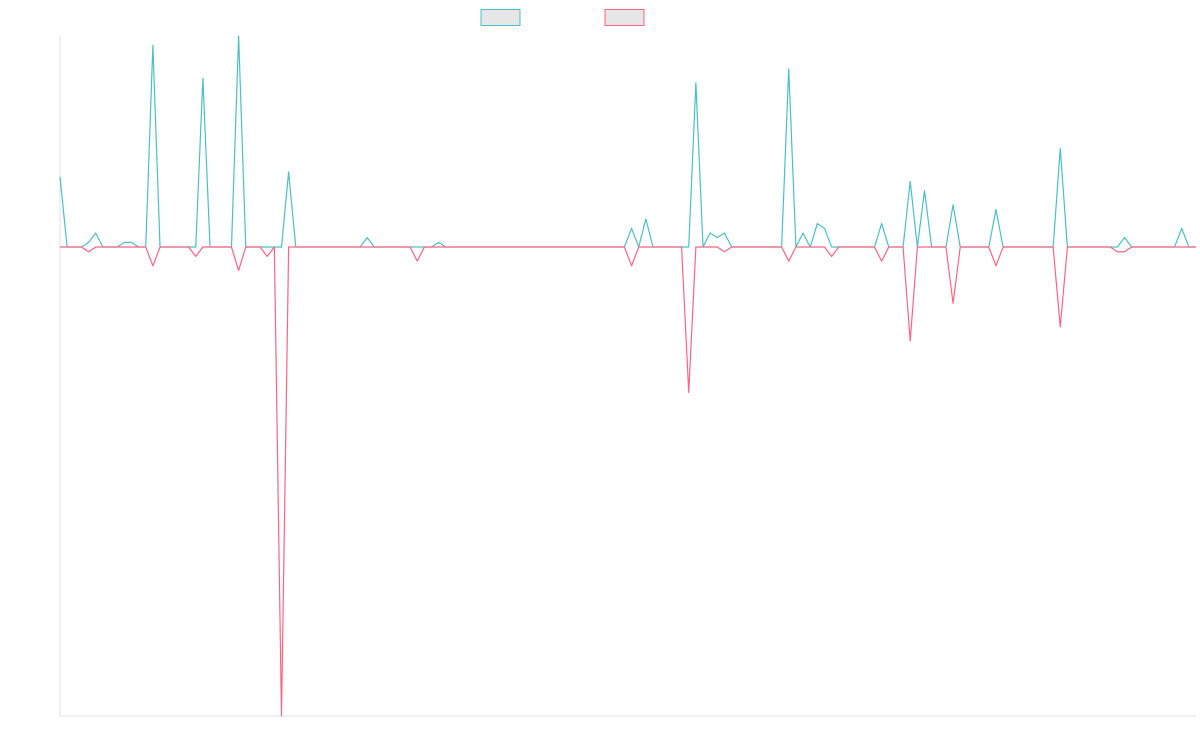 Image resolution: width=1200 pixels, height=750 pixels. I want to click on legend, so click(562, 17).